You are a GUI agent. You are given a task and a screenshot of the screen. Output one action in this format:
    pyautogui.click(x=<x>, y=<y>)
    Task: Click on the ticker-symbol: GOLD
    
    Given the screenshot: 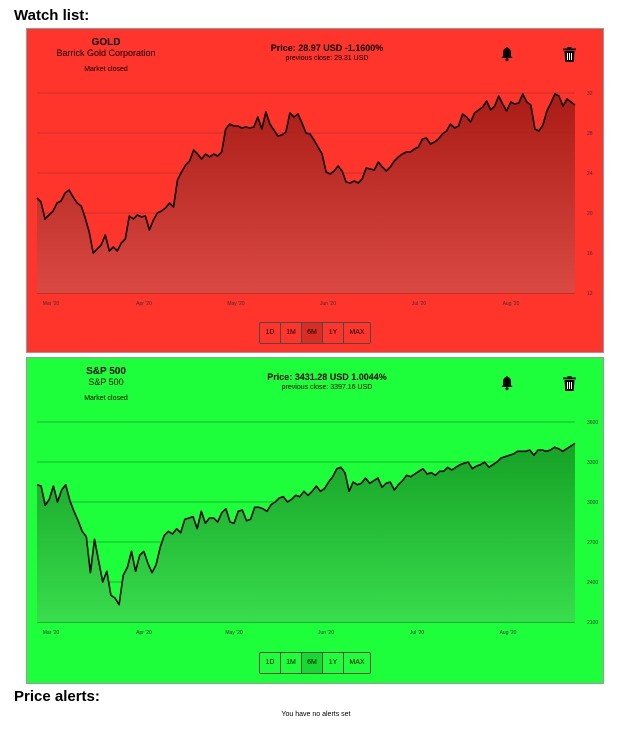 What is the action you would take?
    pyautogui.click(x=106, y=42)
    